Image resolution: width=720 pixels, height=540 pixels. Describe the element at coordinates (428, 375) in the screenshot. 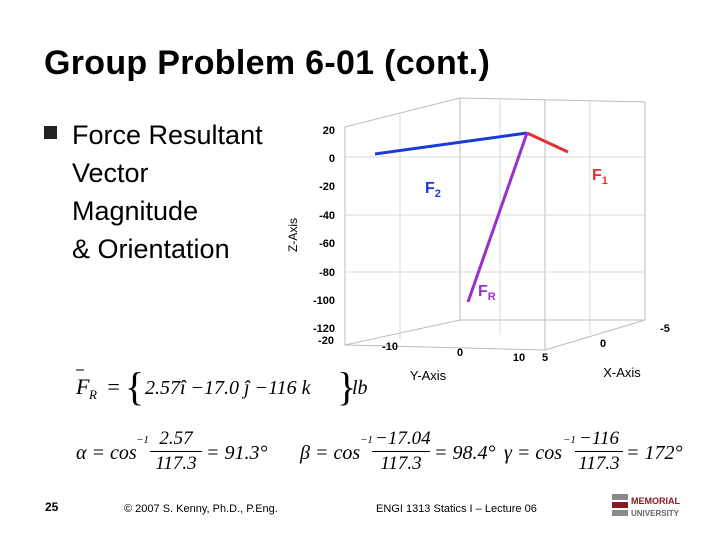

I see `y-axis-label: Y-Axis` at that location.